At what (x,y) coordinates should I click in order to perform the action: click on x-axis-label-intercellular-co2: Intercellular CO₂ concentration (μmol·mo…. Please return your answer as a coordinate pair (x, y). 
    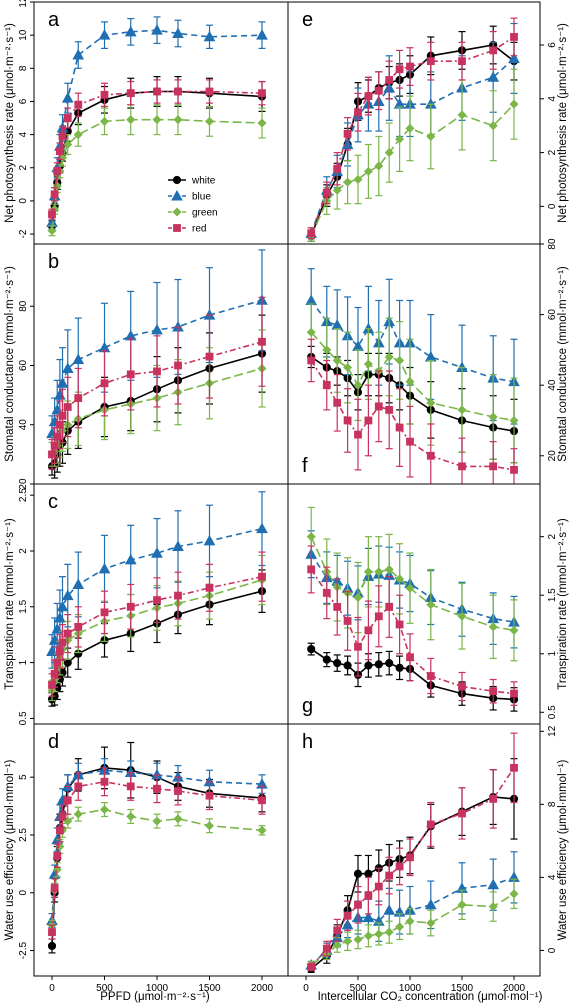
    Looking at the image, I should click on (430, 997).